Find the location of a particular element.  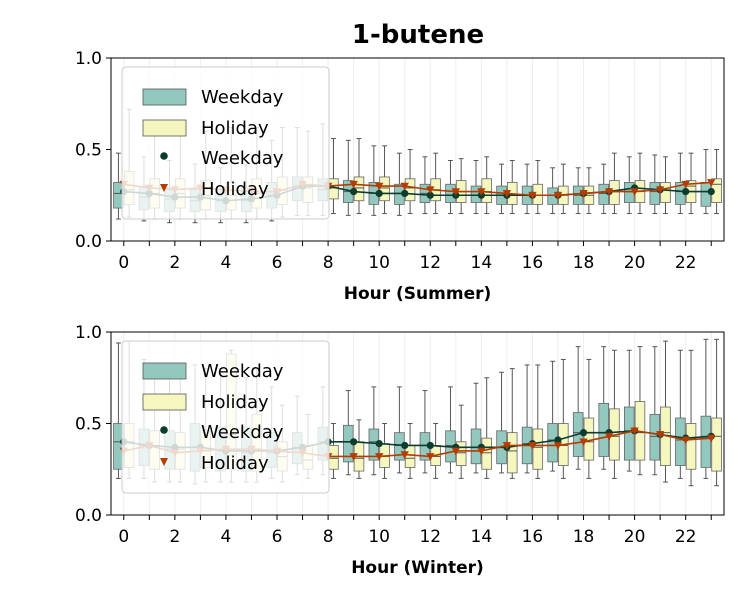

chart-title: 1-butene is located at coordinates (418, 35).